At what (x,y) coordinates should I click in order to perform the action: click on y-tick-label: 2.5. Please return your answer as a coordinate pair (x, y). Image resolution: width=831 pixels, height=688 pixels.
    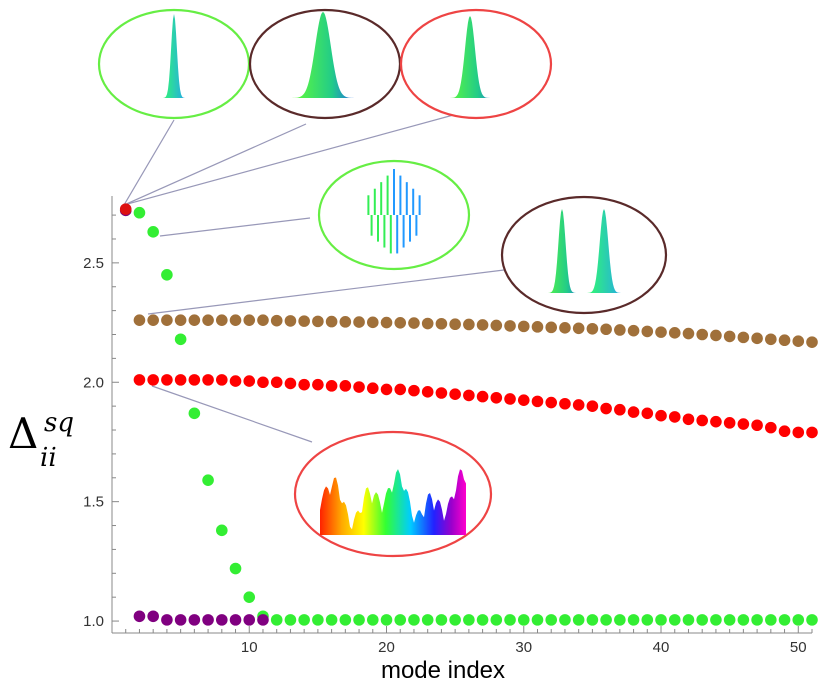
    Looking at the image, I should click on (93, 263).